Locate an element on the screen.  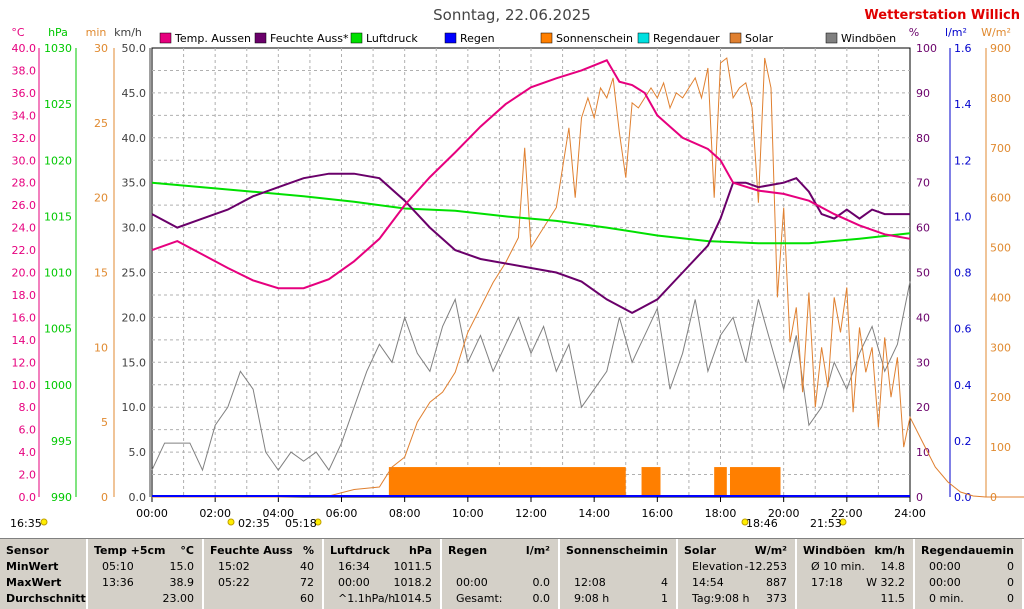
stats-header-label: Sonnenschein is located at coordinates (609, 550).